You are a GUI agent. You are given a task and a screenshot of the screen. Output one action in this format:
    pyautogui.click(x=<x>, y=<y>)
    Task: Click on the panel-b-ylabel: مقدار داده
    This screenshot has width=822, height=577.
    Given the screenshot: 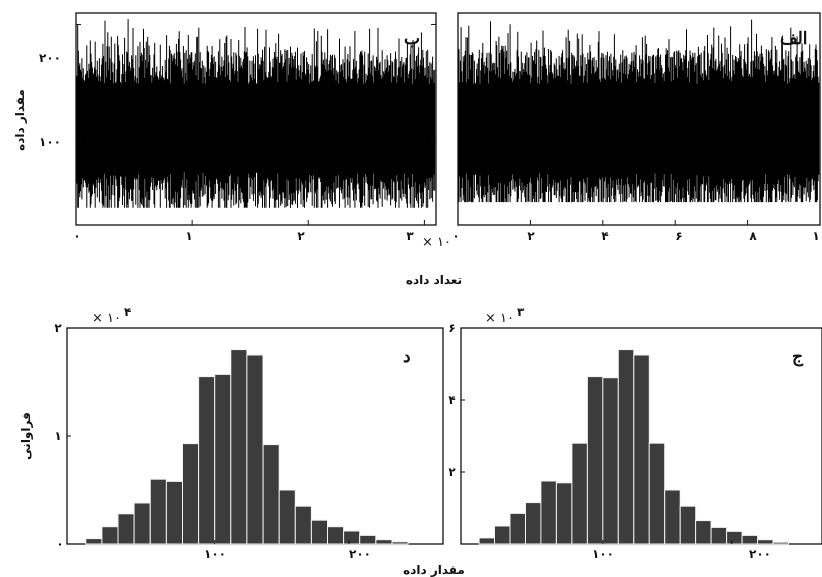 What is the action you would take?
    pyautogui.click(x=20, y=120)
    